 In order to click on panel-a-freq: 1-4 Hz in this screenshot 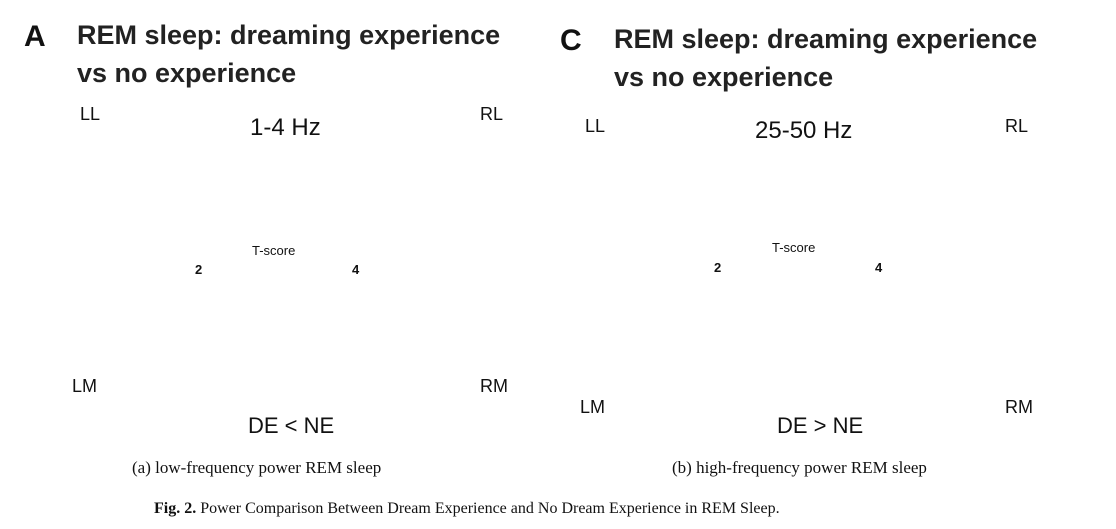, I will do `click(285, 127)`.